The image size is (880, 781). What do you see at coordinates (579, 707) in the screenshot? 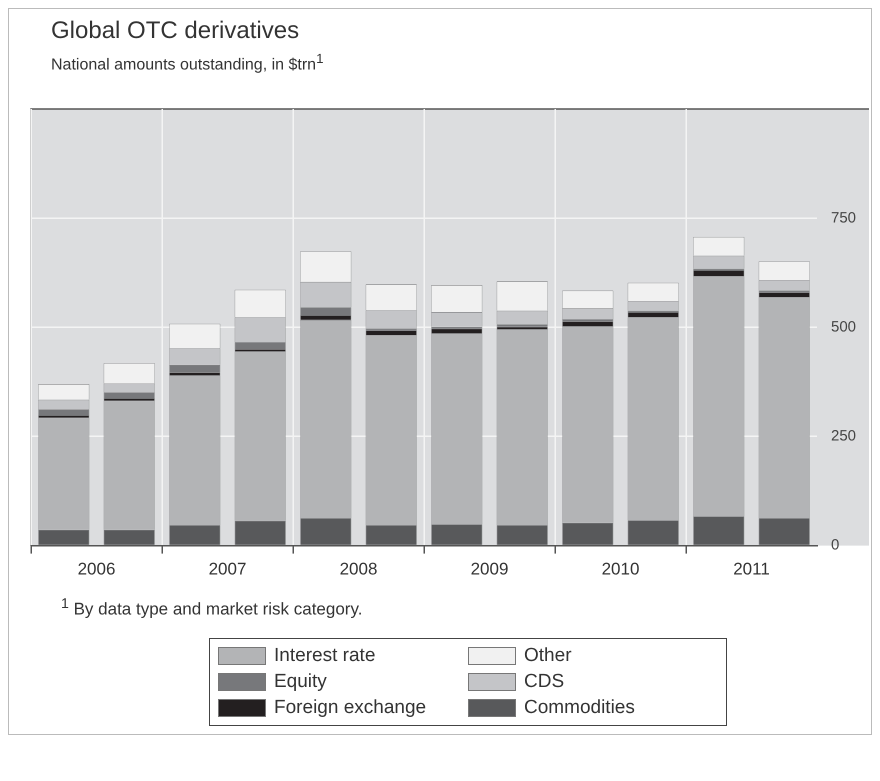
I see `legend-label: Commodities` at bounding box center [579, 707].